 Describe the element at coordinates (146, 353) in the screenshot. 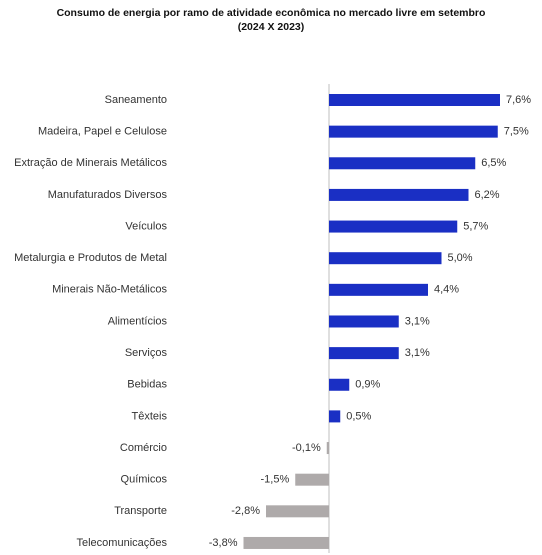

I see `category-label: Serviços` at that location.